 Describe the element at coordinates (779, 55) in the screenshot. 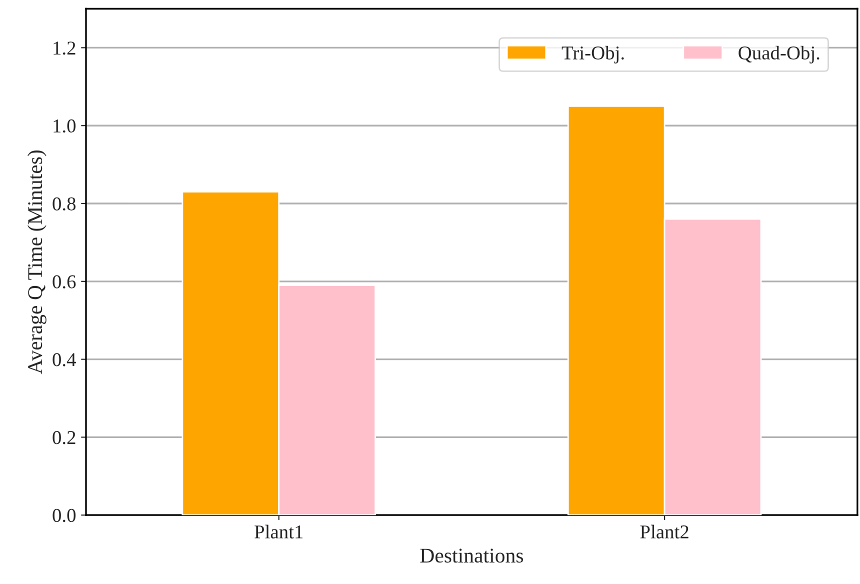

I see `legend-label: Quad-Obj.` at that location.